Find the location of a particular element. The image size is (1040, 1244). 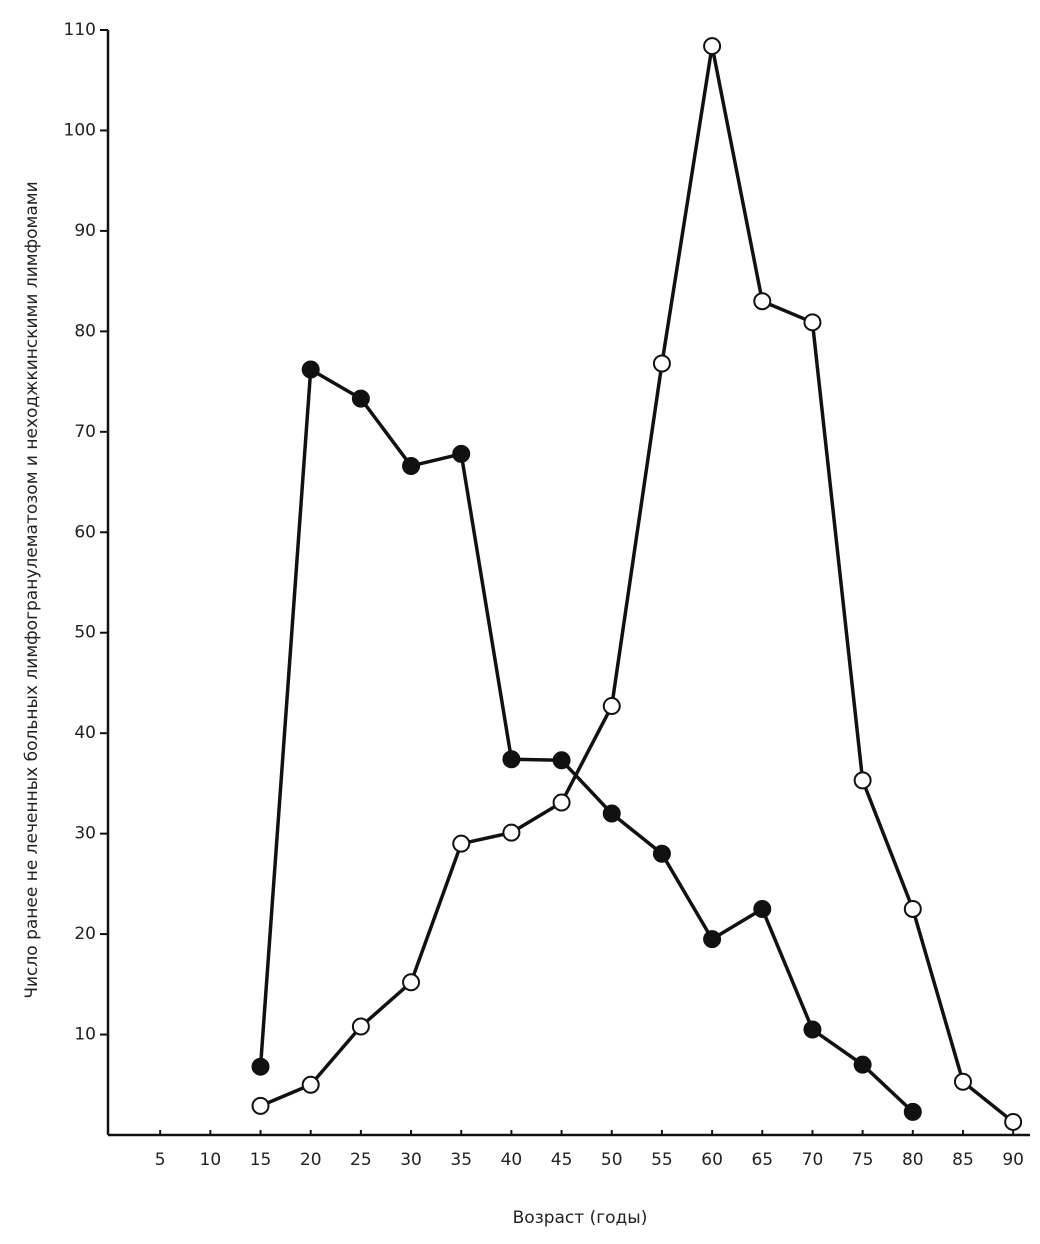

x-tick-label: 60 is located at coordinates (712, 1160).